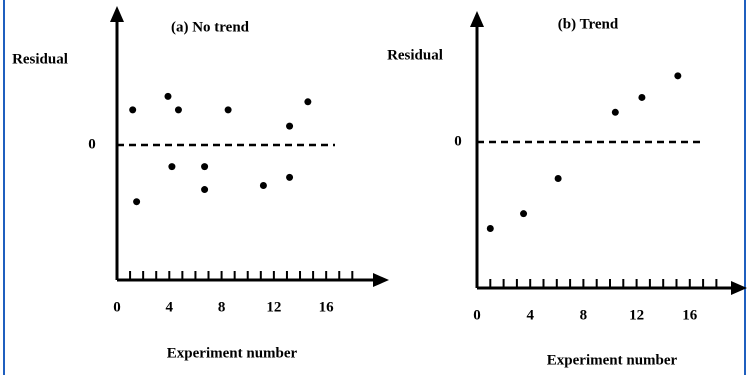  Describe the element at coordinates (210, 27) in the screenshot. I see `chart-title: (a) No trend` at that location.